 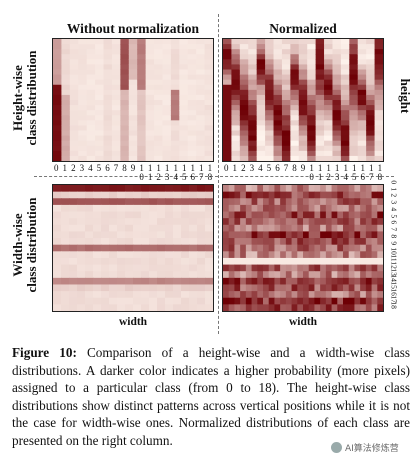 I want to click on cell-tl-c17-r23, so click(x=201, y=158).